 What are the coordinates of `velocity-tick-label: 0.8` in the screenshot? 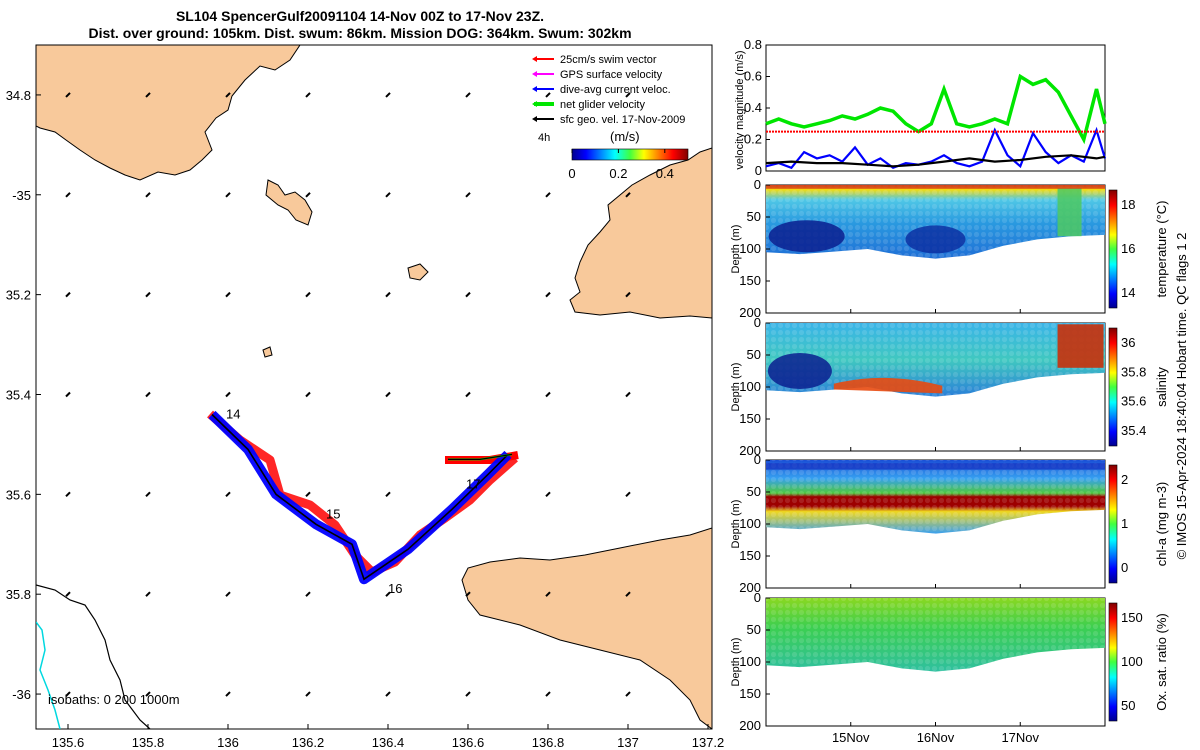 It's located at (753, 44).